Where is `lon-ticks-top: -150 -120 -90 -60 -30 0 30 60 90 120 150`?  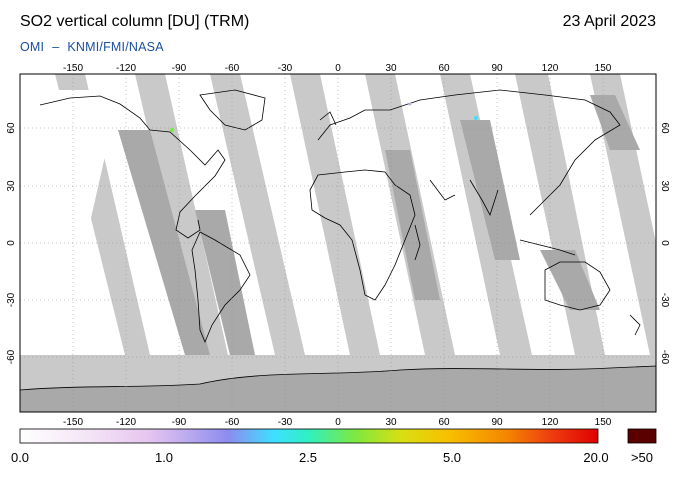 lon-ticks-top: -150 -120 -90 -60 -30 0 30 60 90 120 150 is located at coordinates (337, 68).